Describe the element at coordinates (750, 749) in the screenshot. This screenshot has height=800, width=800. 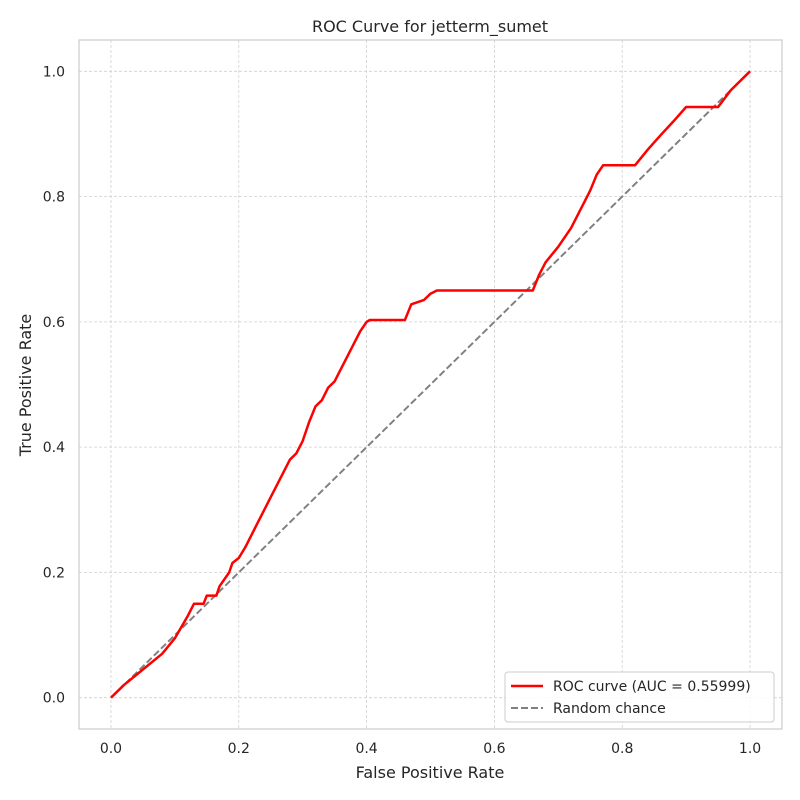
I see `x-tick-label: 1.0` at that location.